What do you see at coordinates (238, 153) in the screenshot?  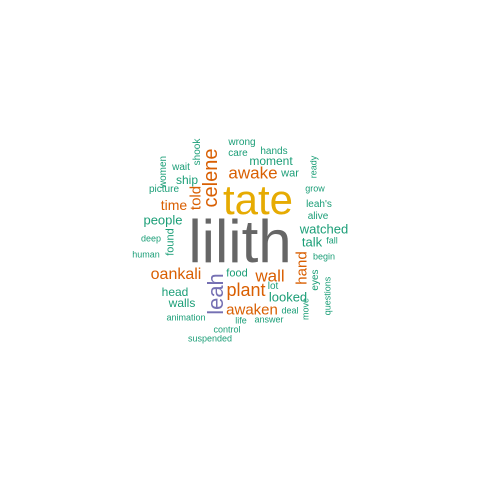 I see `word-care: care` at bounding box center [238, 153].